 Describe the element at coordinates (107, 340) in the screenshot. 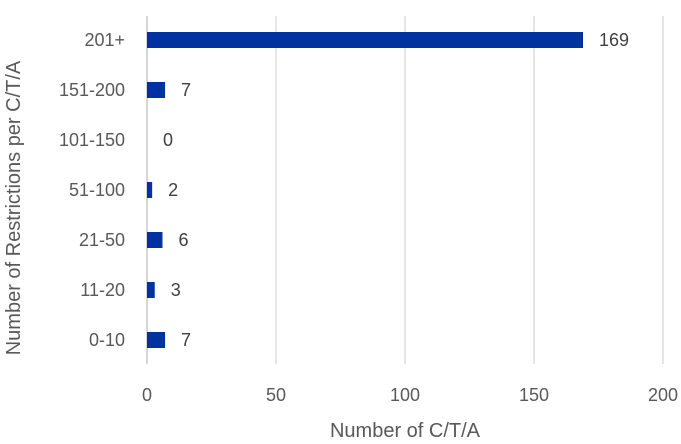

I see `y-category-label: 0-10` at that location.